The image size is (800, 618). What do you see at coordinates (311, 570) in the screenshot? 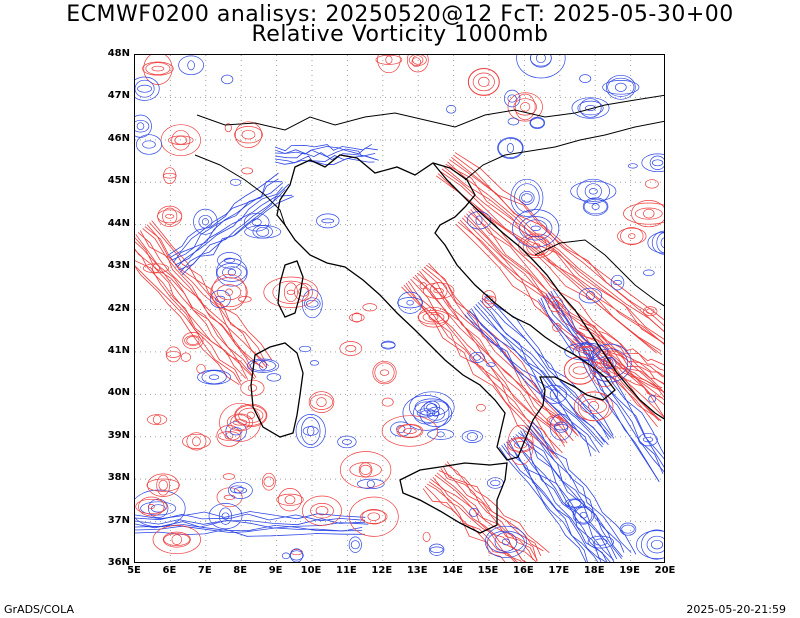
I see `lon-tick-label: 10E` at bounding box center [311, 570].